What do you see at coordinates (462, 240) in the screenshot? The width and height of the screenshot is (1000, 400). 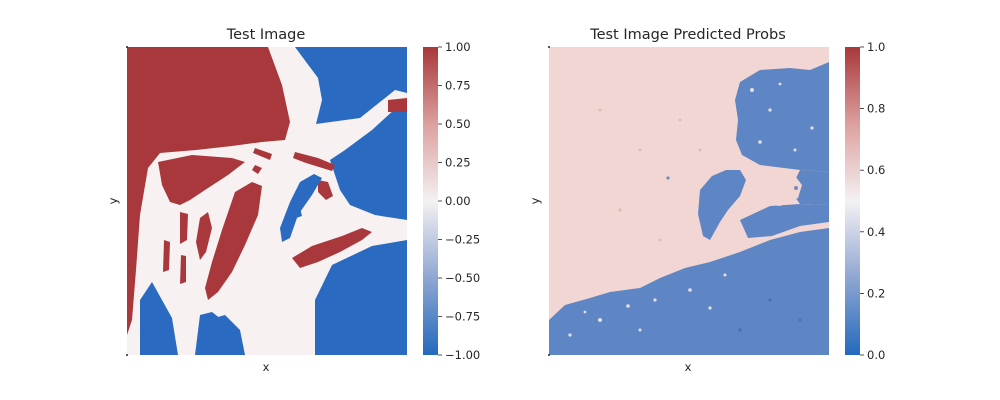 I see `colorbar-tick-label: −0.25` at bounding box center [462, 240].